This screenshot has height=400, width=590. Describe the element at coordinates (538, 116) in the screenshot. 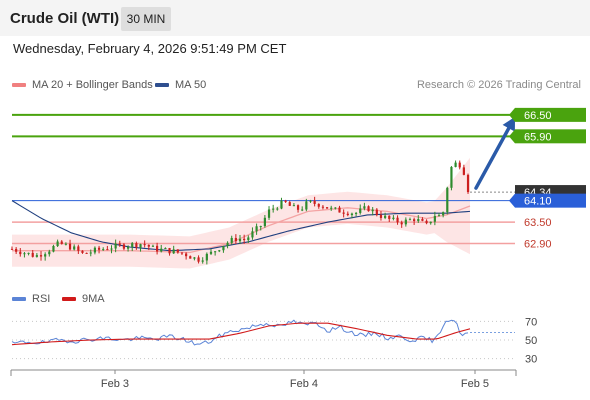

I see `level-label-66-50-text: 66.50` at that location.